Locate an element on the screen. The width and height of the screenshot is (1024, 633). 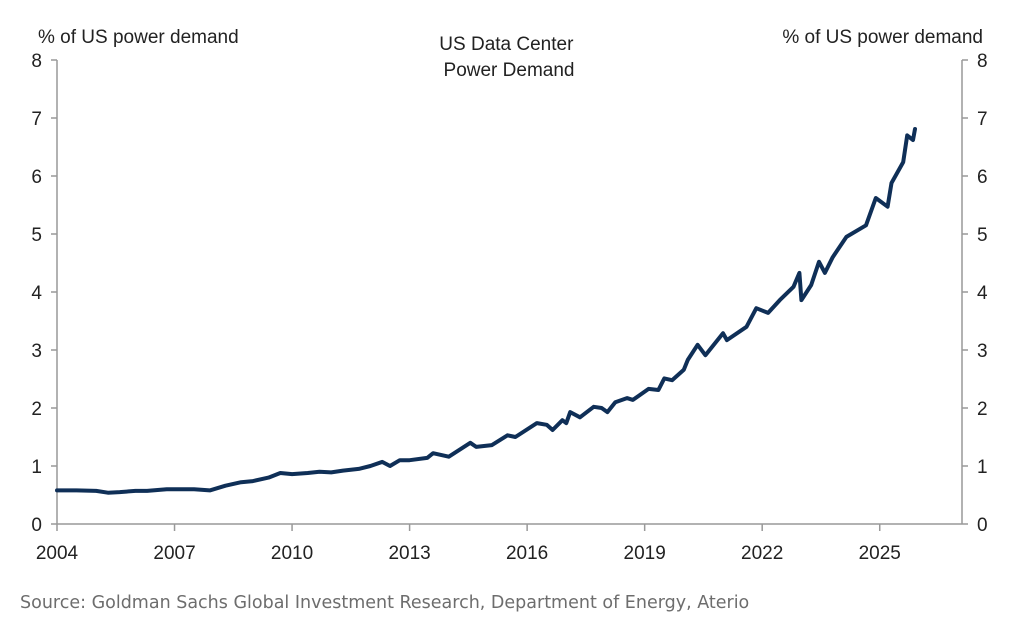
left-y-tick-label: 0 is located at coordinates (36, 525).